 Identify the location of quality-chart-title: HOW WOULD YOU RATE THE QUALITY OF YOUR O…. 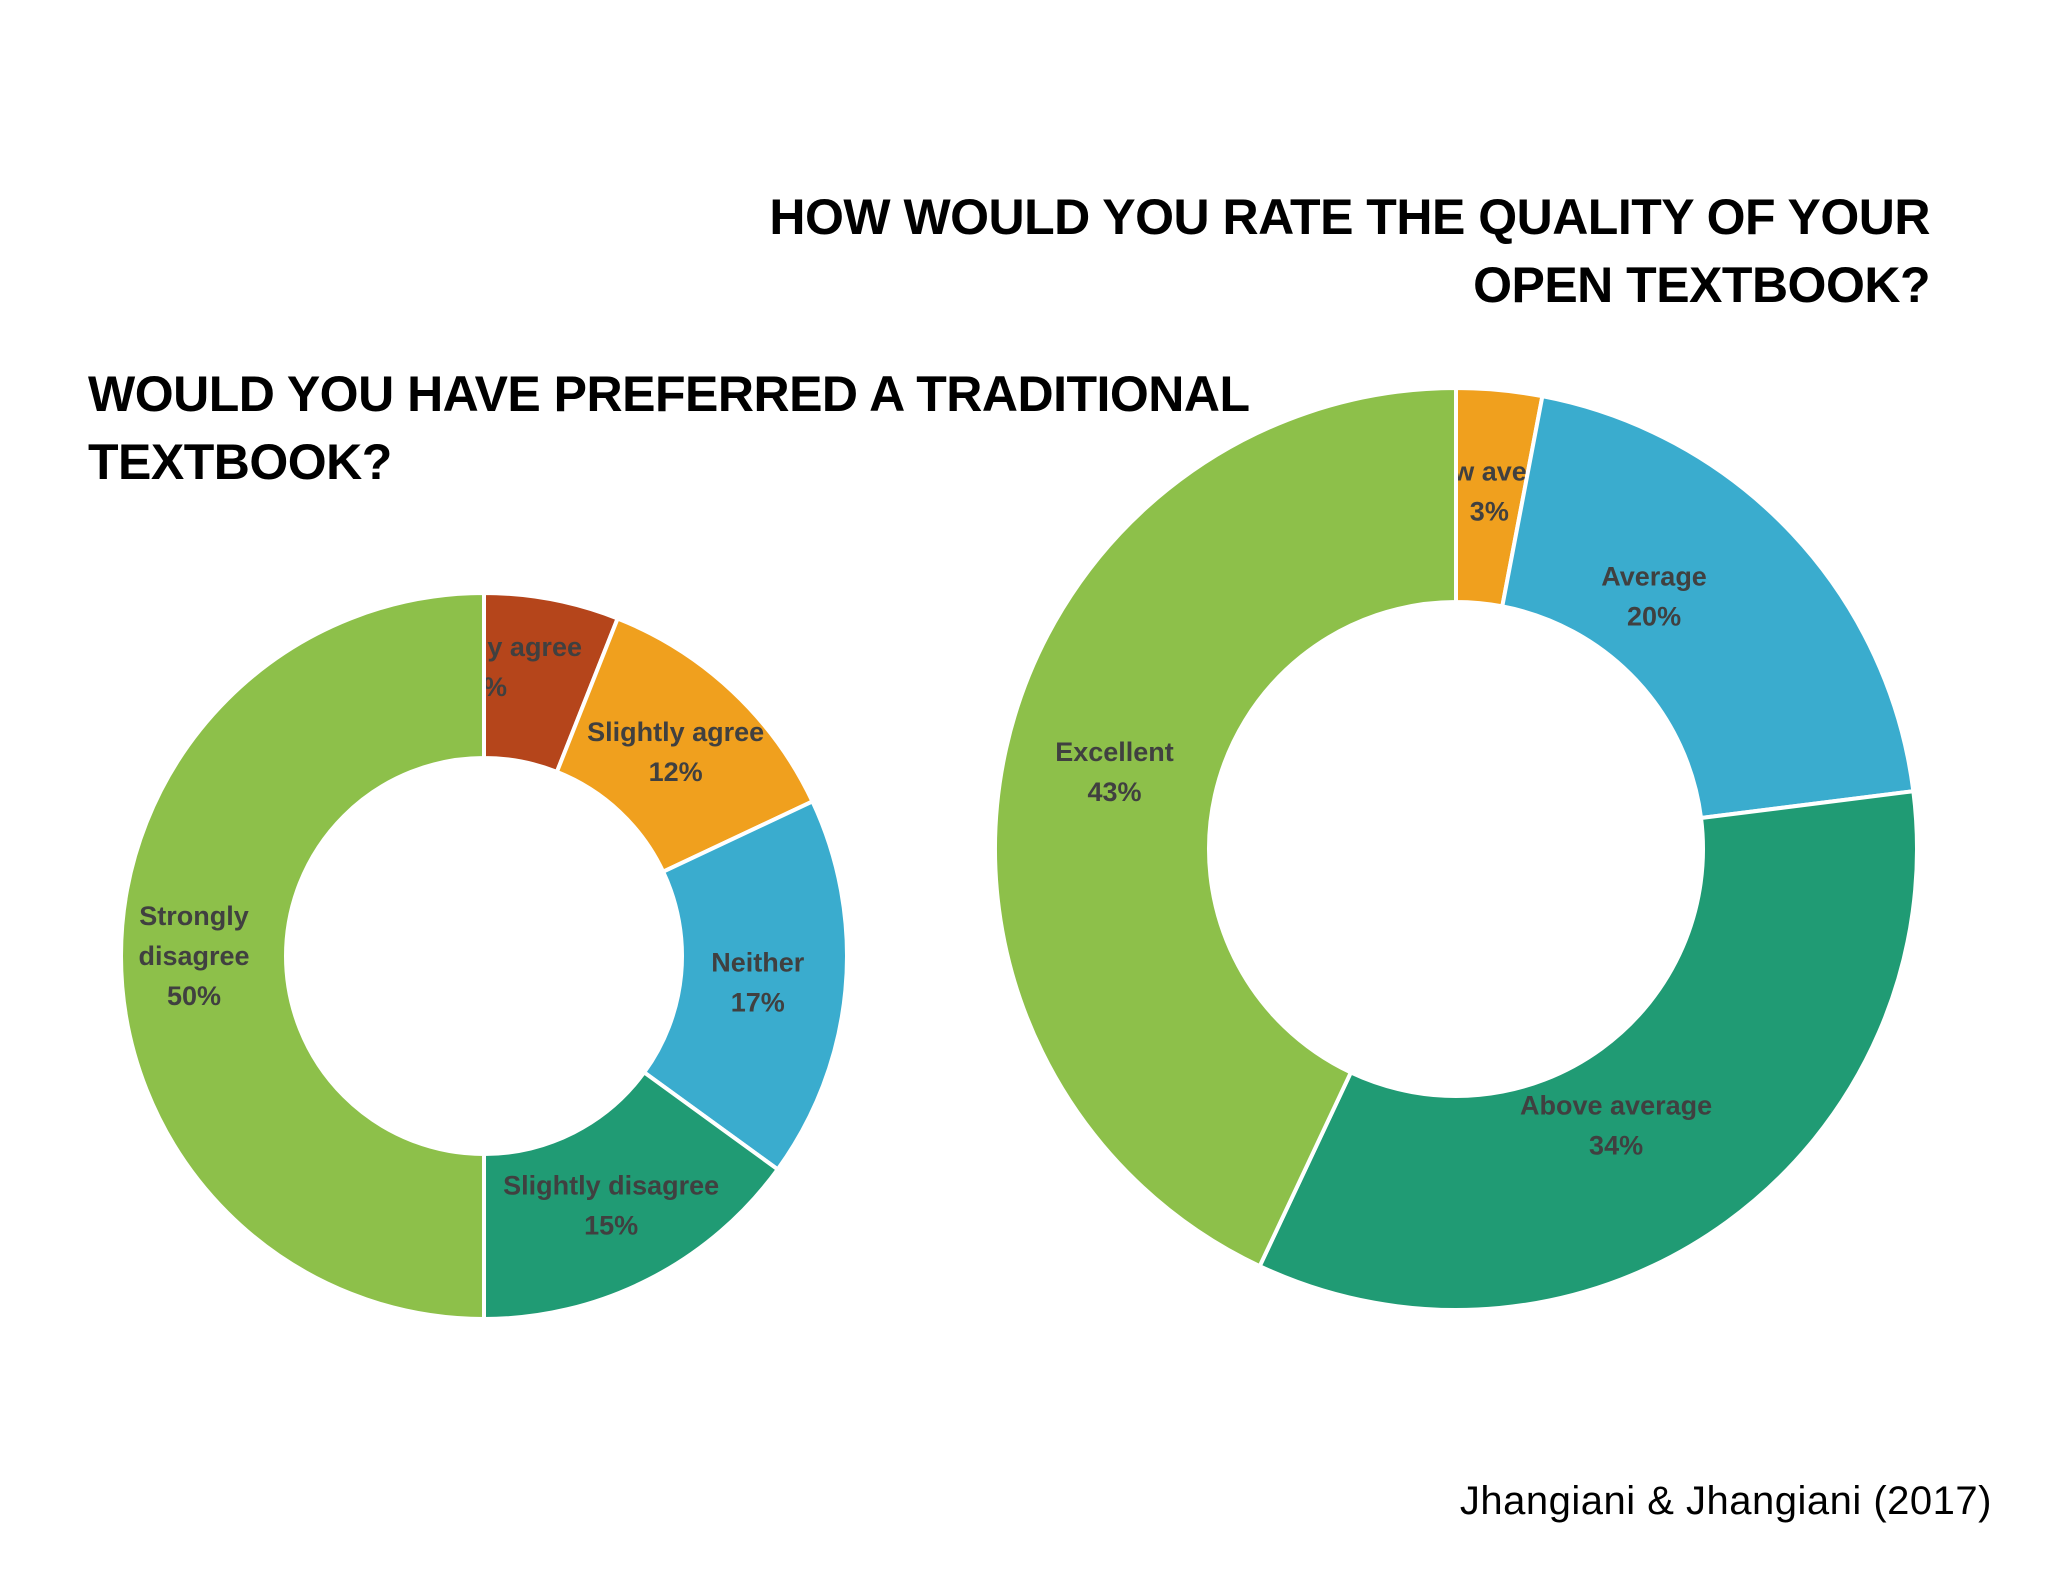
(1349, 251).